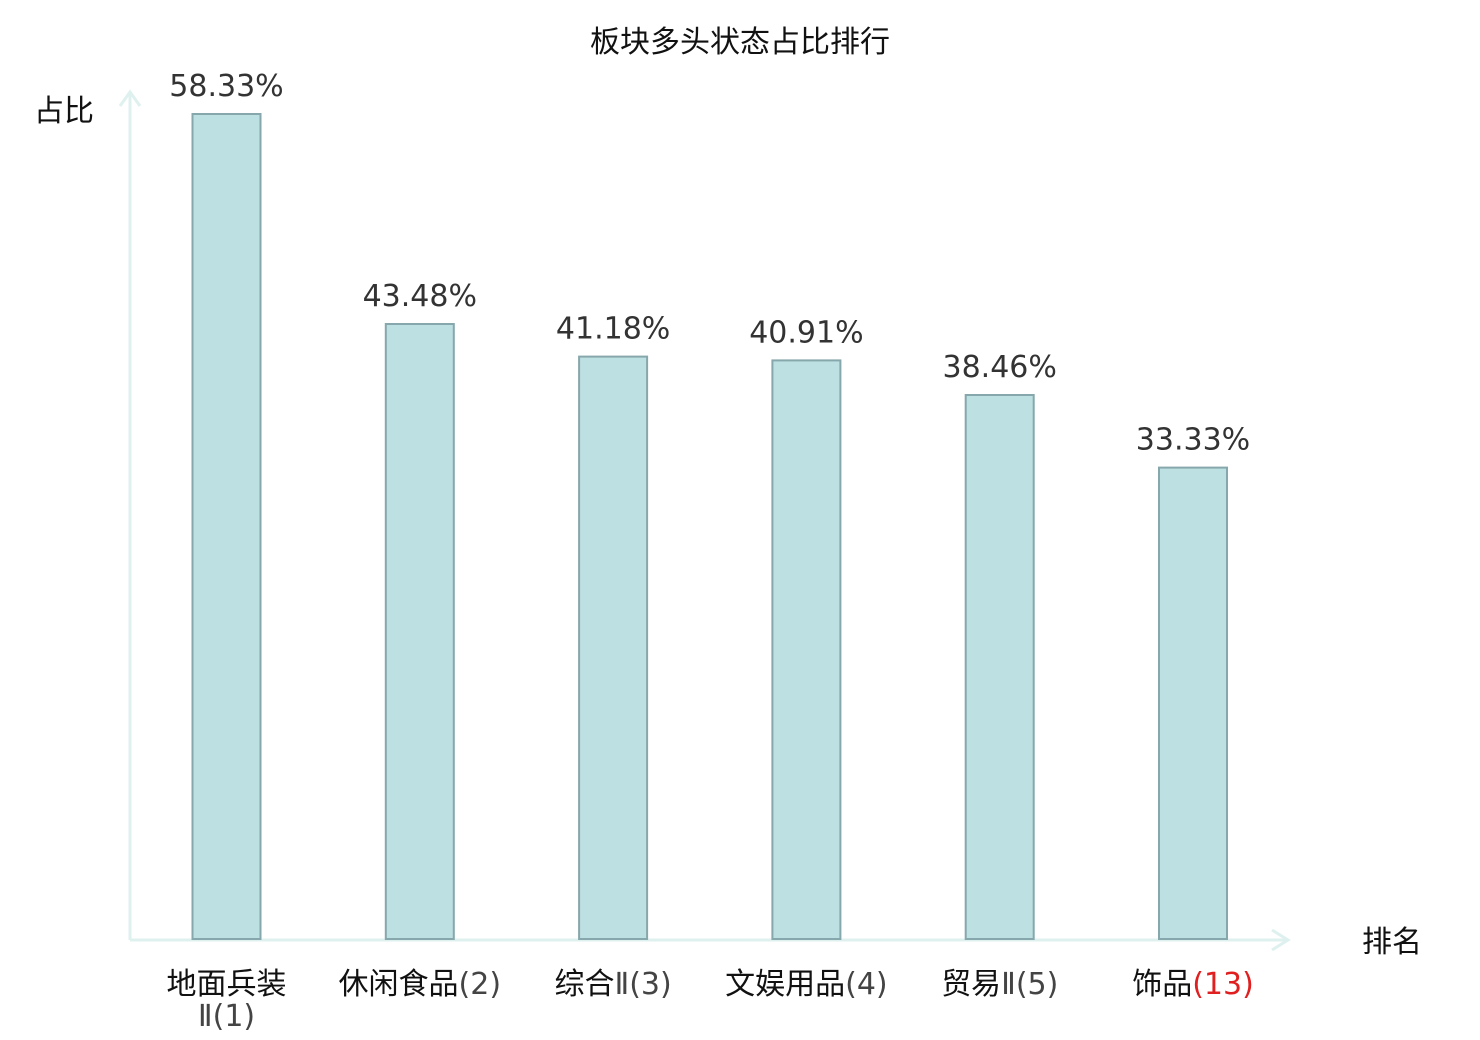 The width and height of the screenshot is (1480, 1040). What do you see at coordinates (130, 514) in the screenshot?
I see `y-axis` at bounding box center [130, 514].